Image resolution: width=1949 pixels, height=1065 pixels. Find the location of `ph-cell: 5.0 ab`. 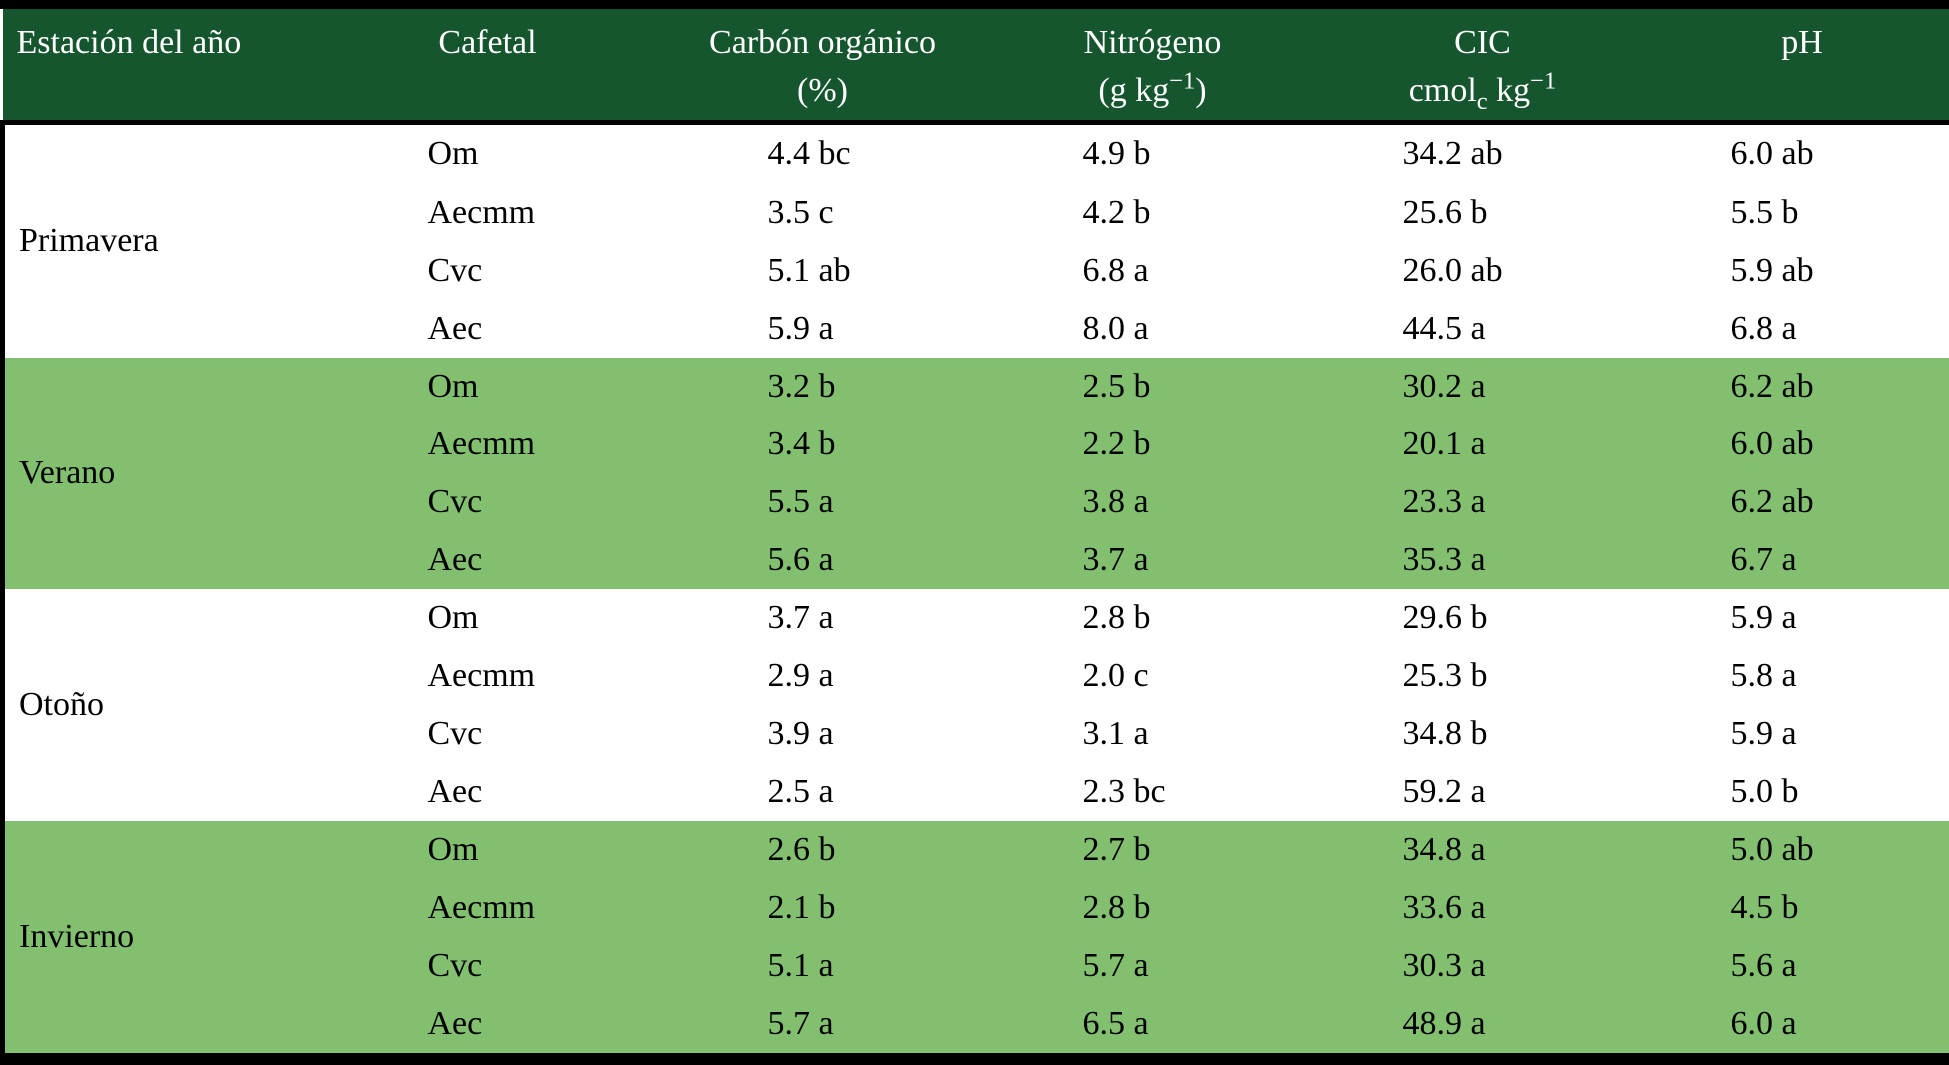

ph-cell: 5.0 ab is located at coordinates (1800, 850).